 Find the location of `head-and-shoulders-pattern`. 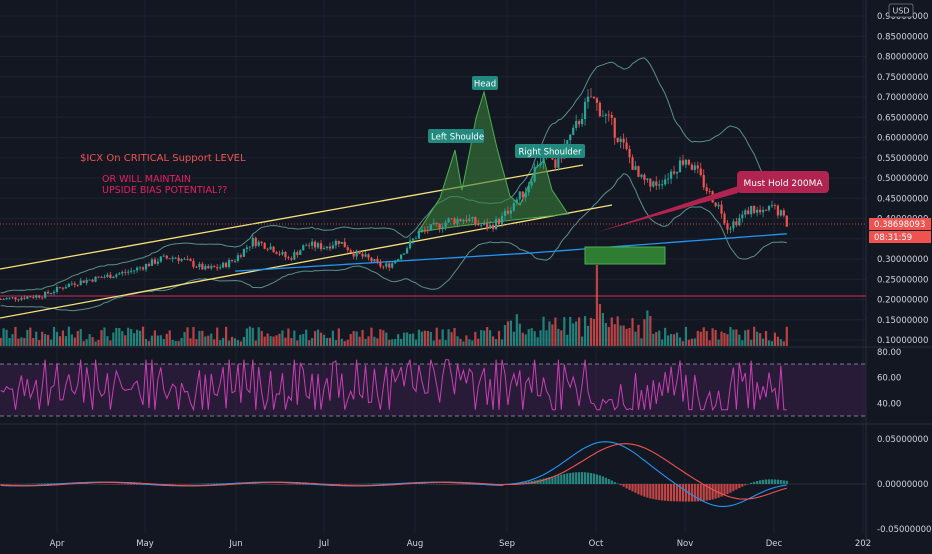

head-and-shoulders-pattern is located at coordinates (492, 161).